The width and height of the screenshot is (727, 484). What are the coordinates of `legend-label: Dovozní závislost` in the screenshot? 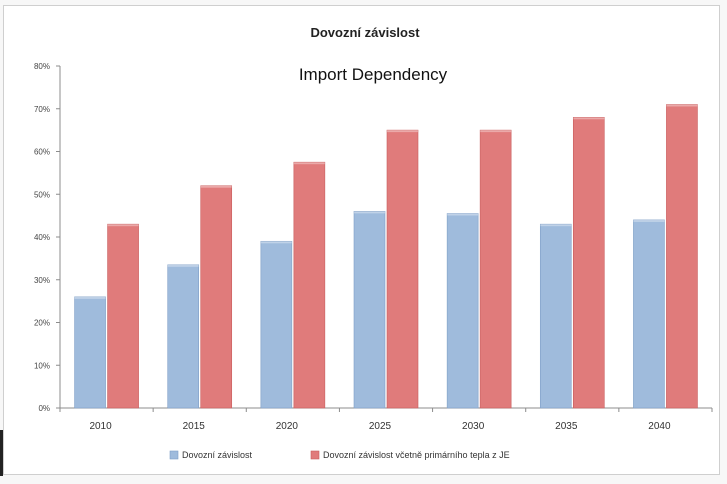 It's located at (217, 455).